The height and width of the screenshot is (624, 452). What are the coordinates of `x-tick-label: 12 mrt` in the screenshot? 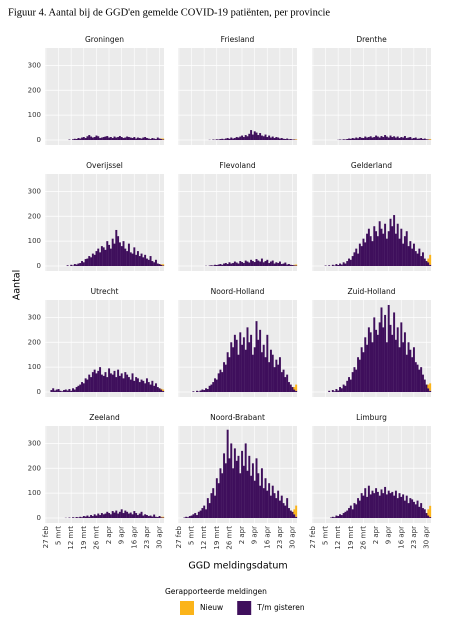 It's located at (204, 538).